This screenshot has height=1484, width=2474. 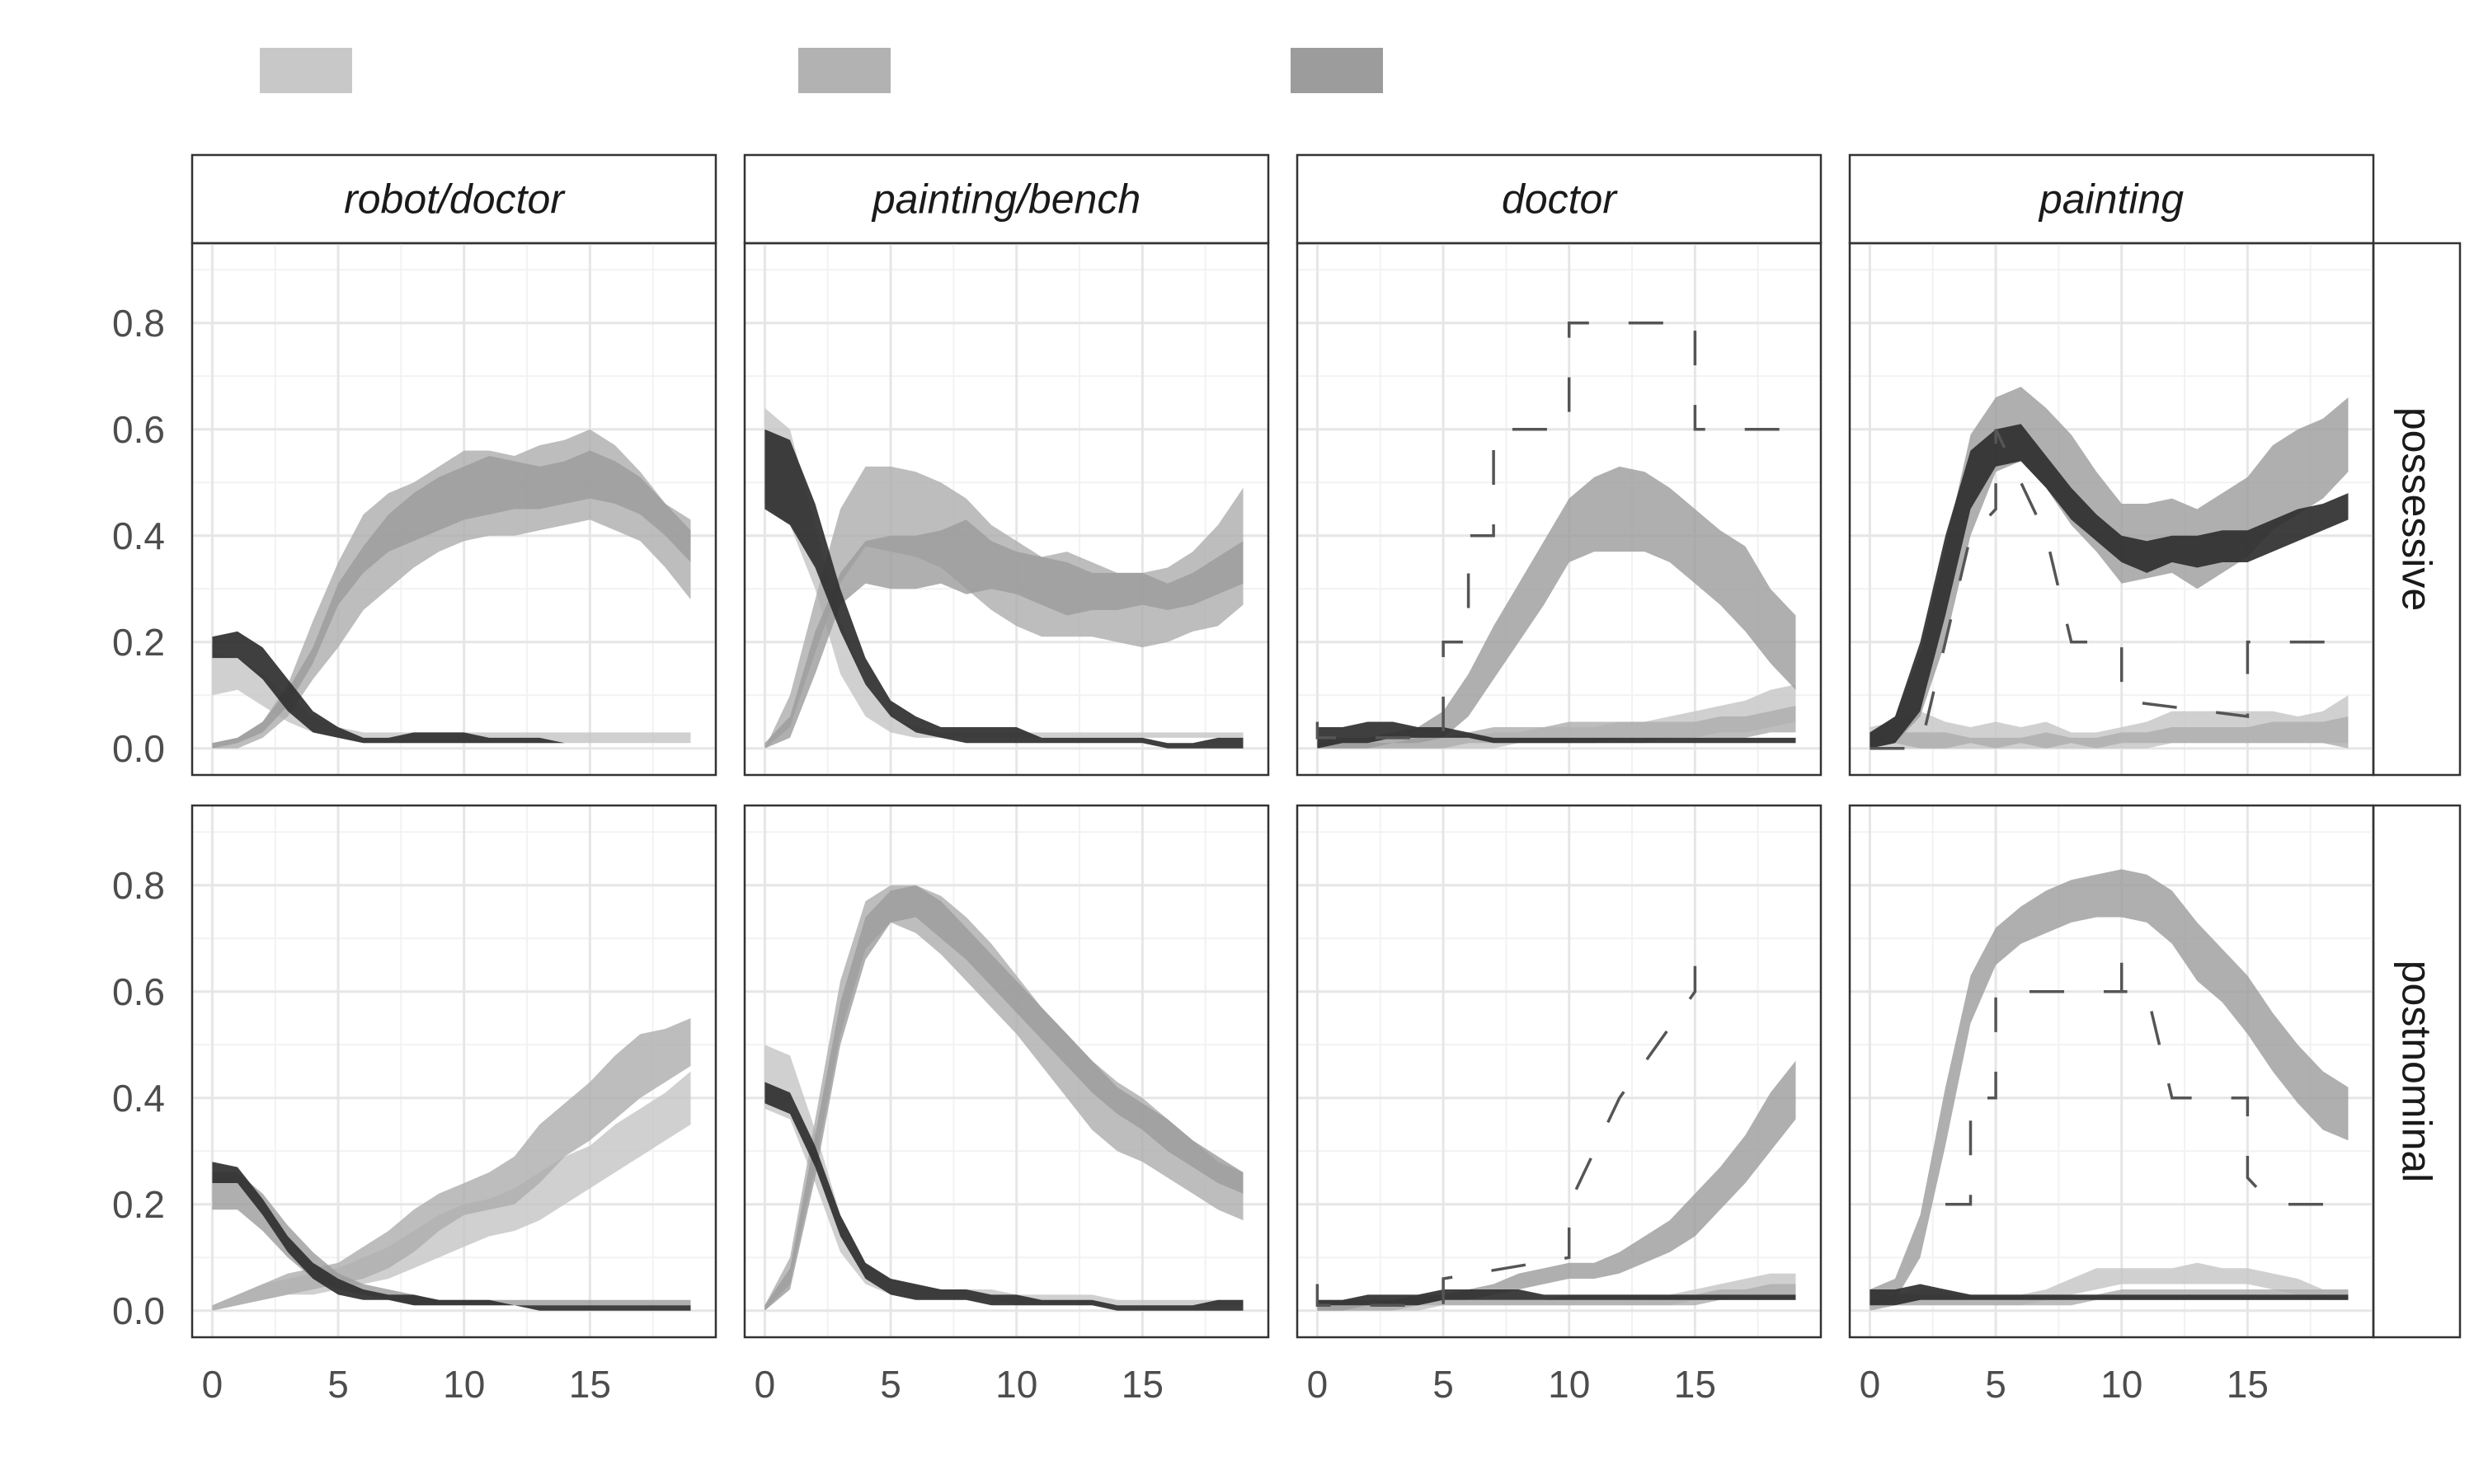 I want to click on panel-postnominal-painting, so click(x=2111, y=1071).